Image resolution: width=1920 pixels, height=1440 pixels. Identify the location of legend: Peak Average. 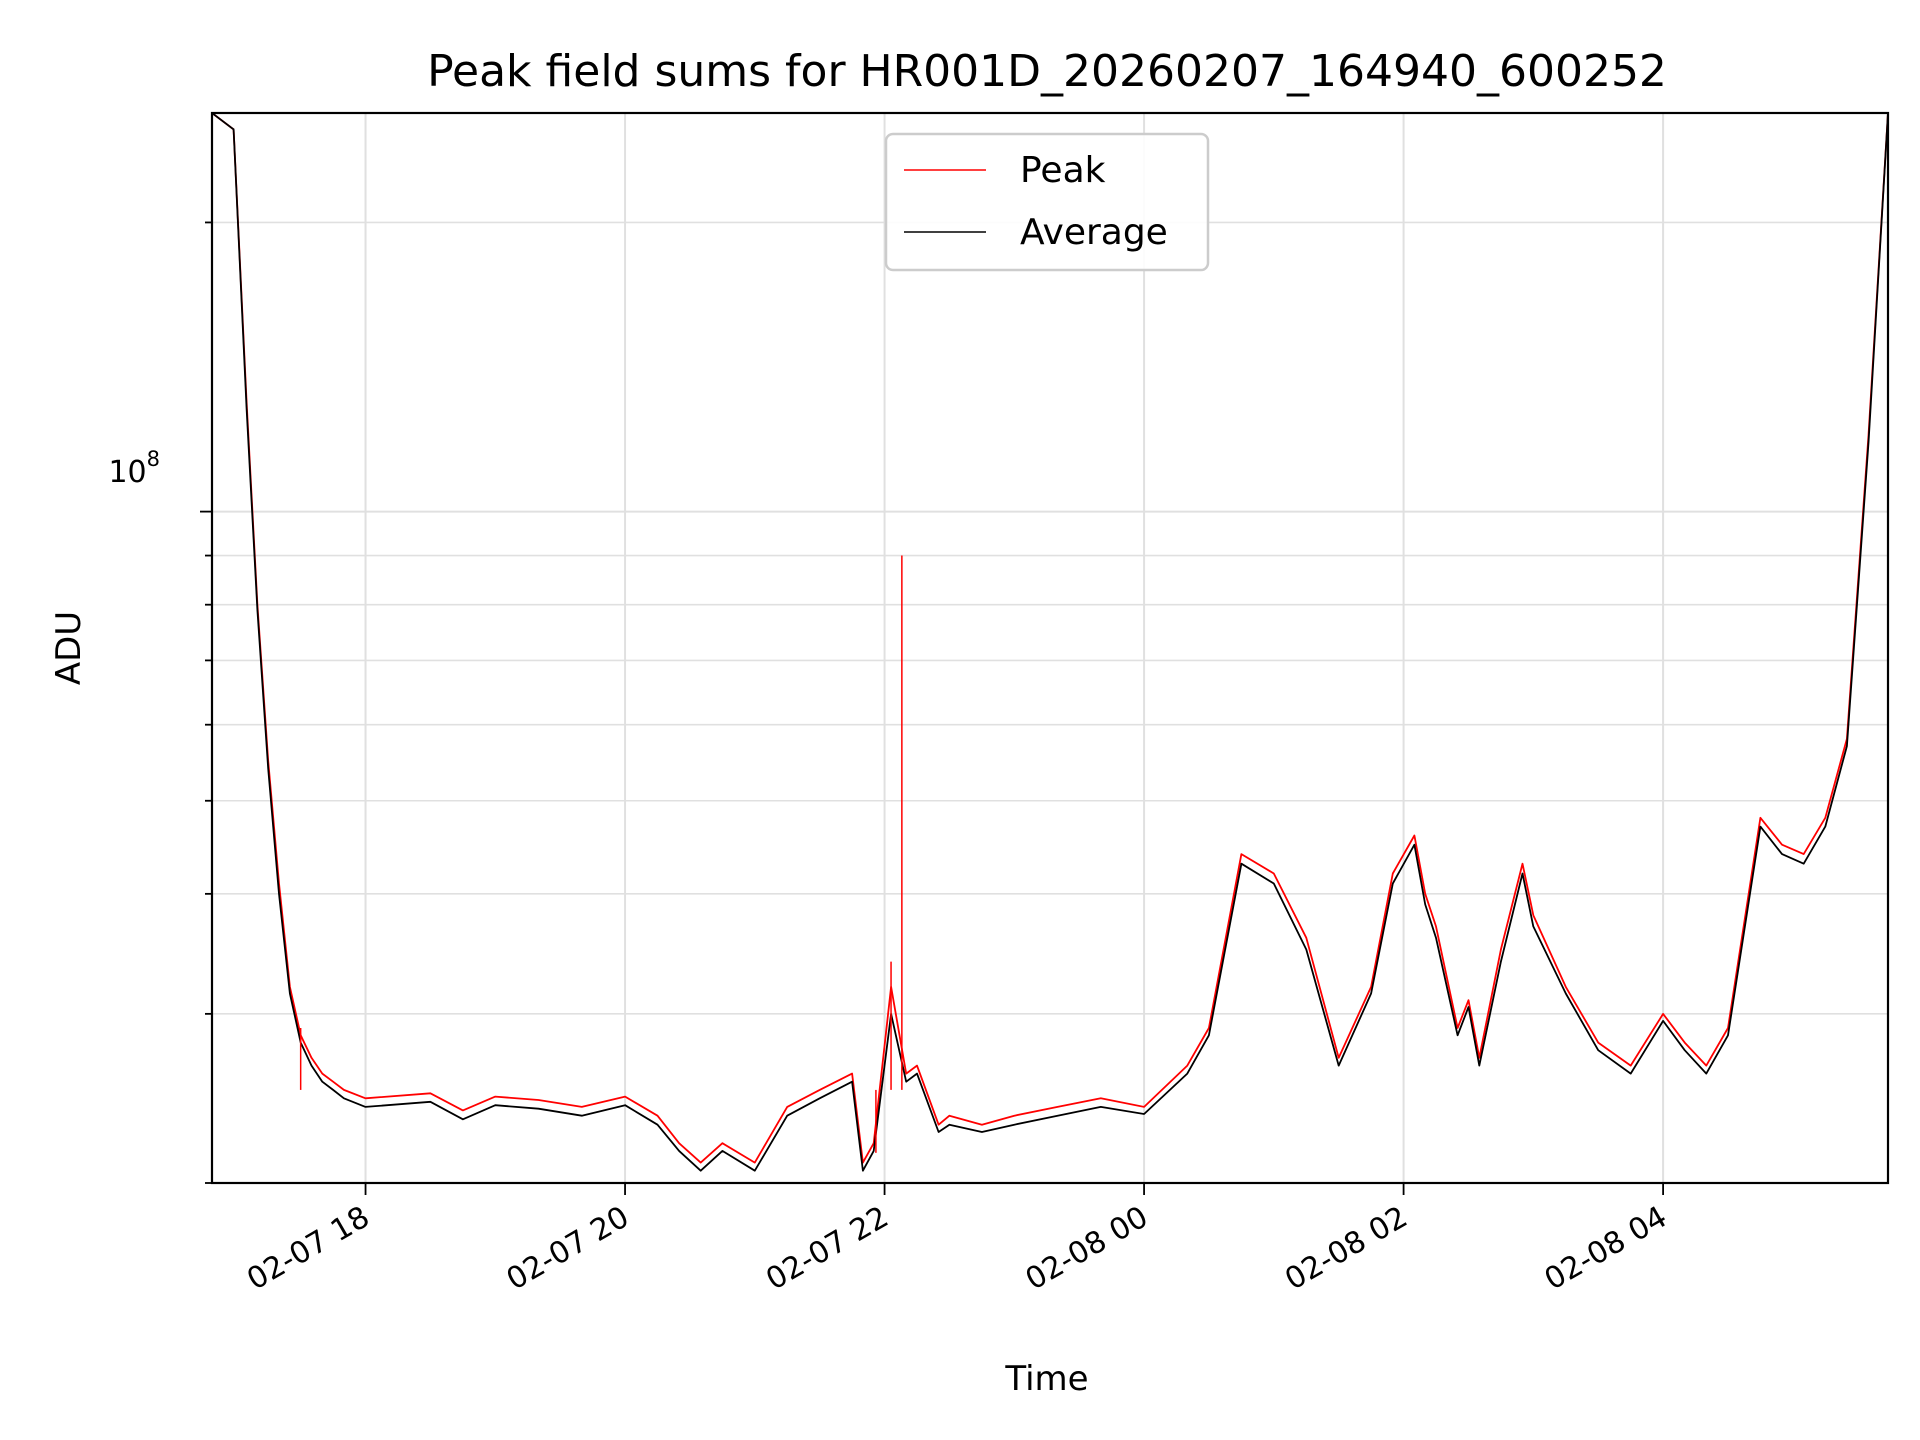
(1047, 202).